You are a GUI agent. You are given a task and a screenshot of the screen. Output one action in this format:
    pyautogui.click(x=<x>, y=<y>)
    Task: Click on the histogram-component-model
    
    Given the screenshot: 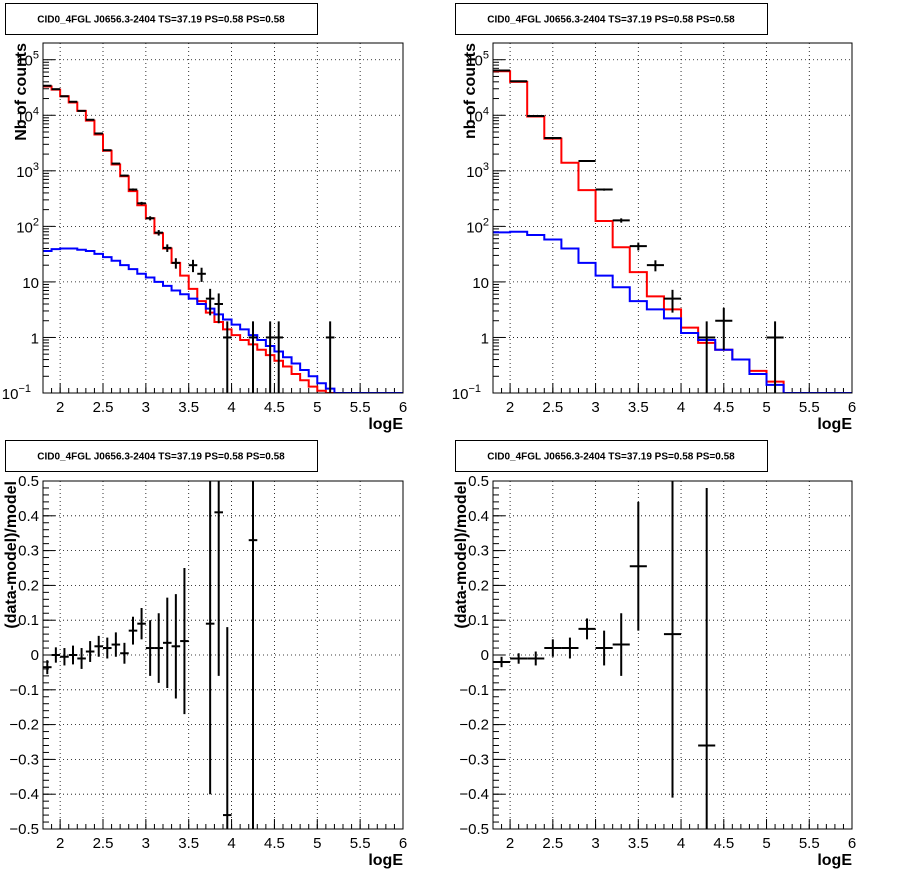 What is the action you would take?
    pyautogui.click(x=672, y=311)
    